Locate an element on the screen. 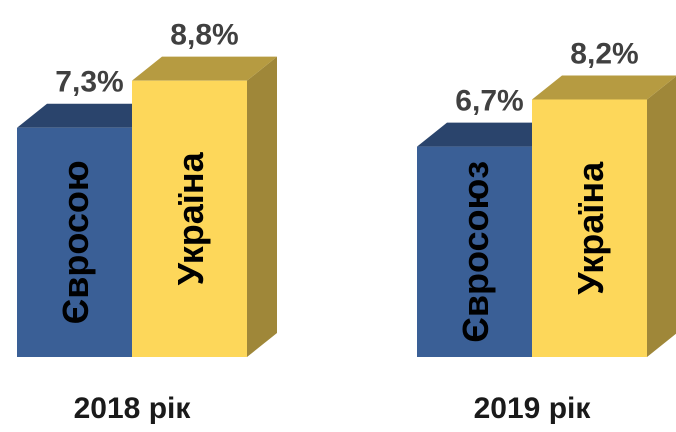 Image resolution: width=676 pixels, height=432 pixels. bar-label: Євросоюз is located at coordinates (475, 252).